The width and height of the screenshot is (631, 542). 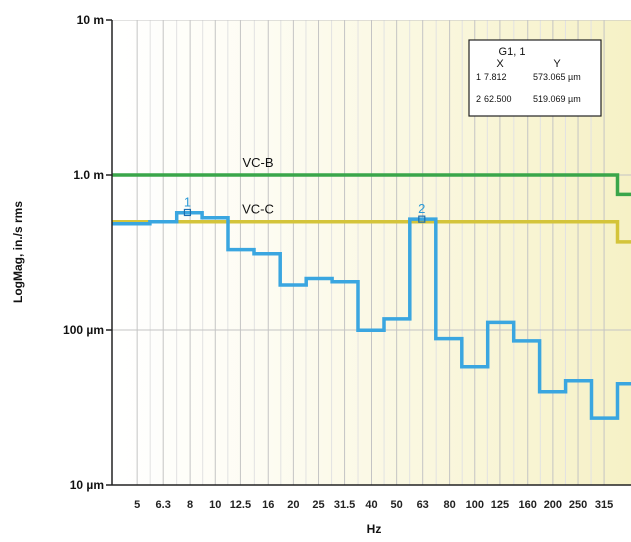 What do you see at coordinates (88, 175) in the screenshot?
I see `y-tick-label: 1.0 m` at bounding box center [88, 175].